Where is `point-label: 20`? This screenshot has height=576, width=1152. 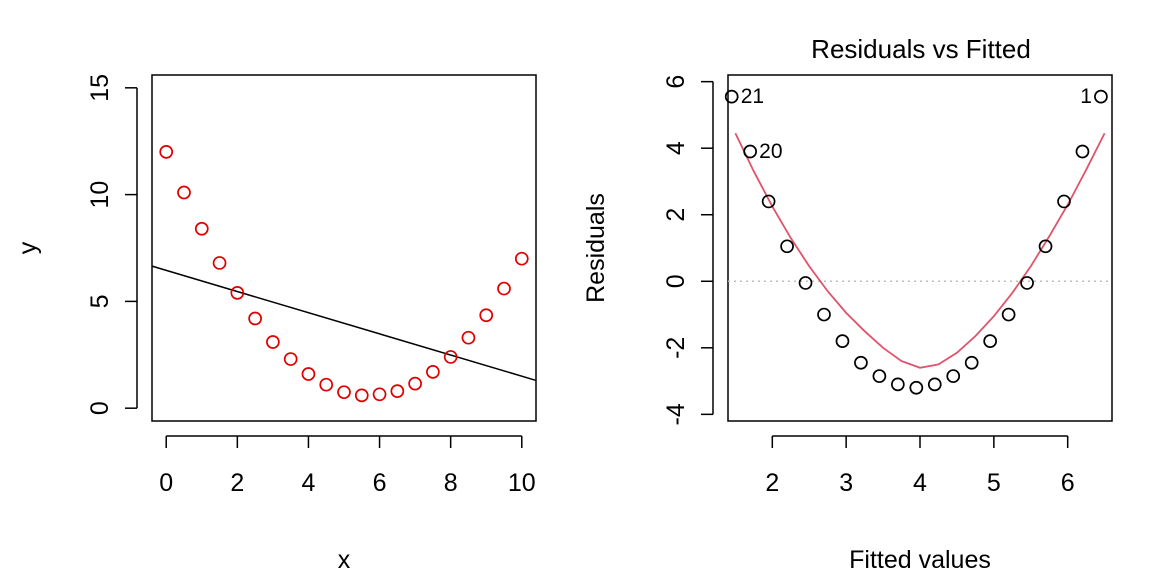 point-label: 20 is located at coordinates (770, 151).